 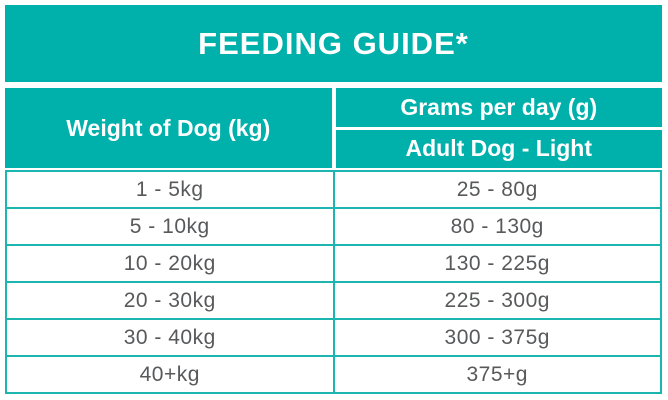 What do you see at coordinates (498, 148) in the screenshot?
I see `column-subheader-adult-dog-light: Adult Dog - Light` at bounding box center [498, 148].